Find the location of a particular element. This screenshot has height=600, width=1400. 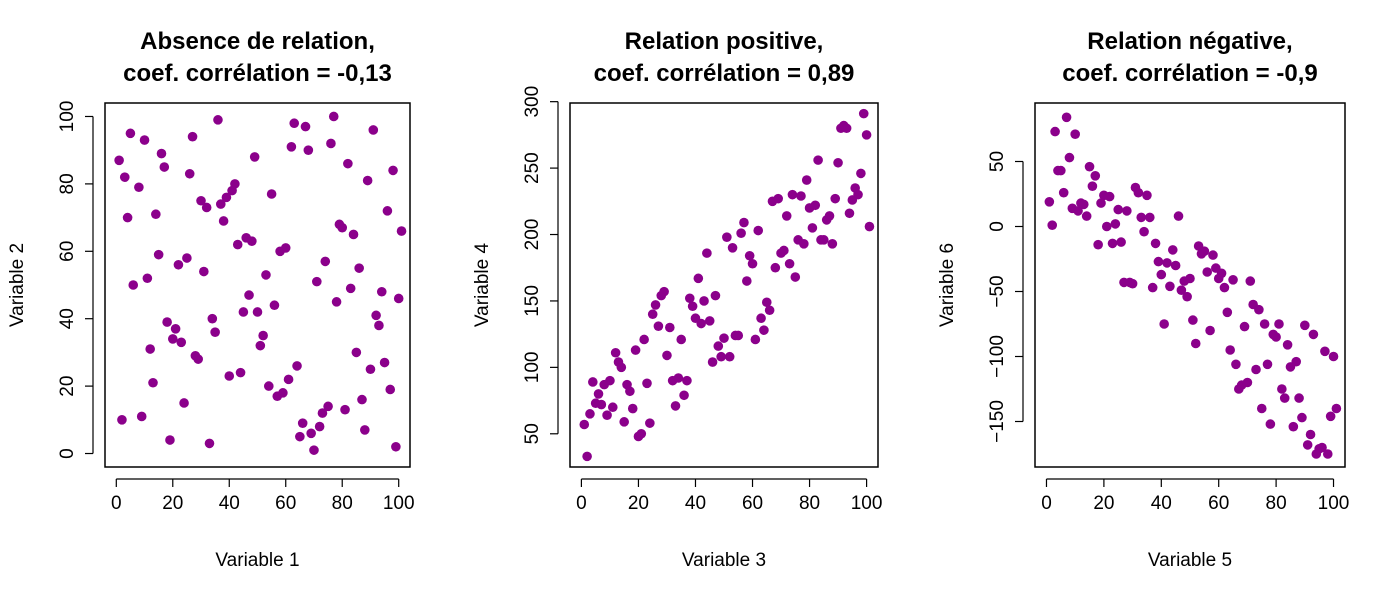

y-tick-label: 200 is located at coordinates (532, 235).